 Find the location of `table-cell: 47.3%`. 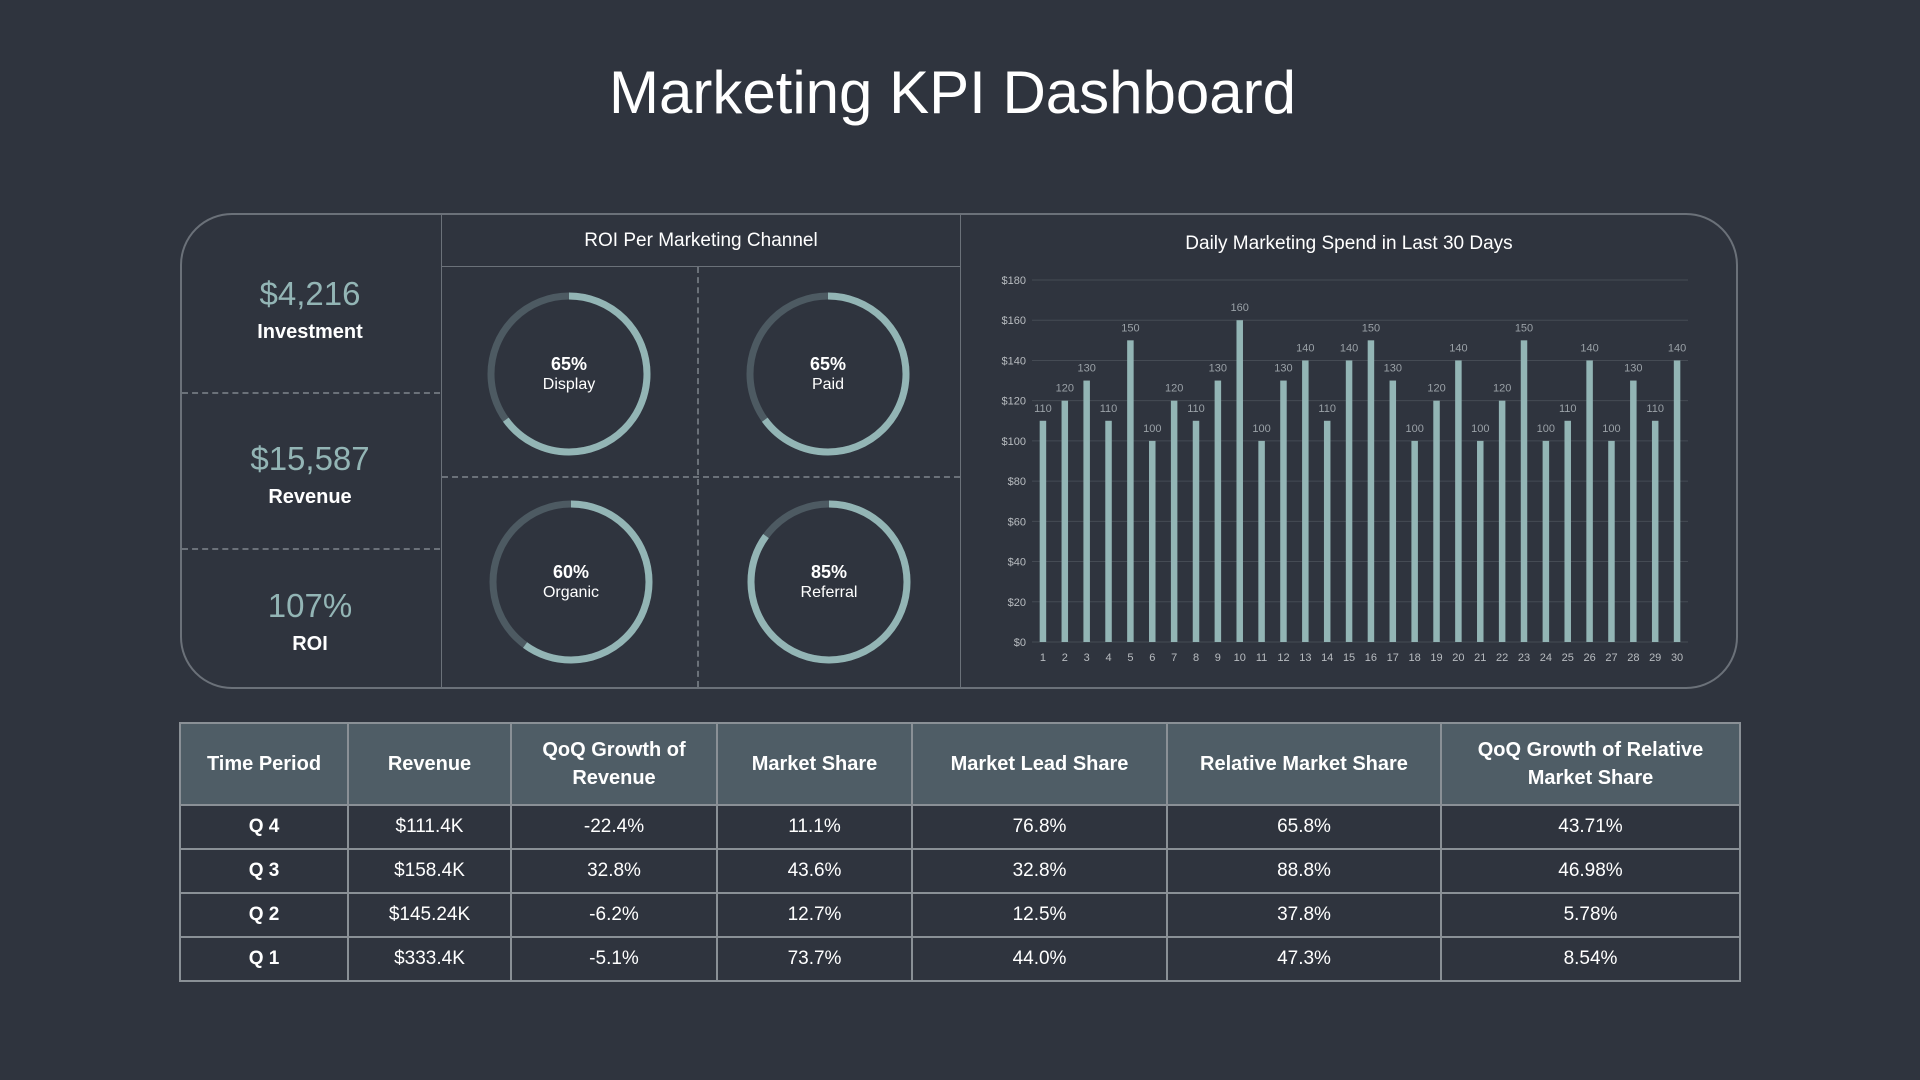

table-cell: 47.3% is located at coordinates (1304, 959).